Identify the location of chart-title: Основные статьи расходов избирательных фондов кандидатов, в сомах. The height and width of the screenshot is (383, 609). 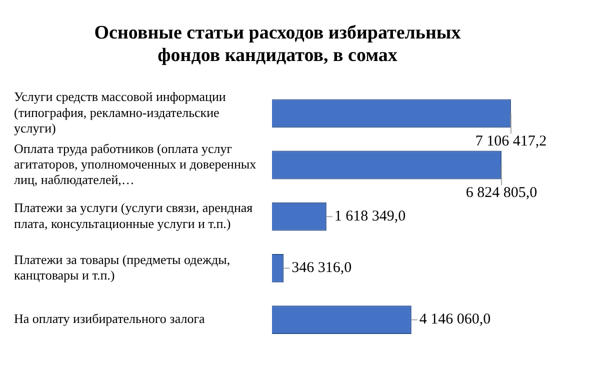
(278, 44).